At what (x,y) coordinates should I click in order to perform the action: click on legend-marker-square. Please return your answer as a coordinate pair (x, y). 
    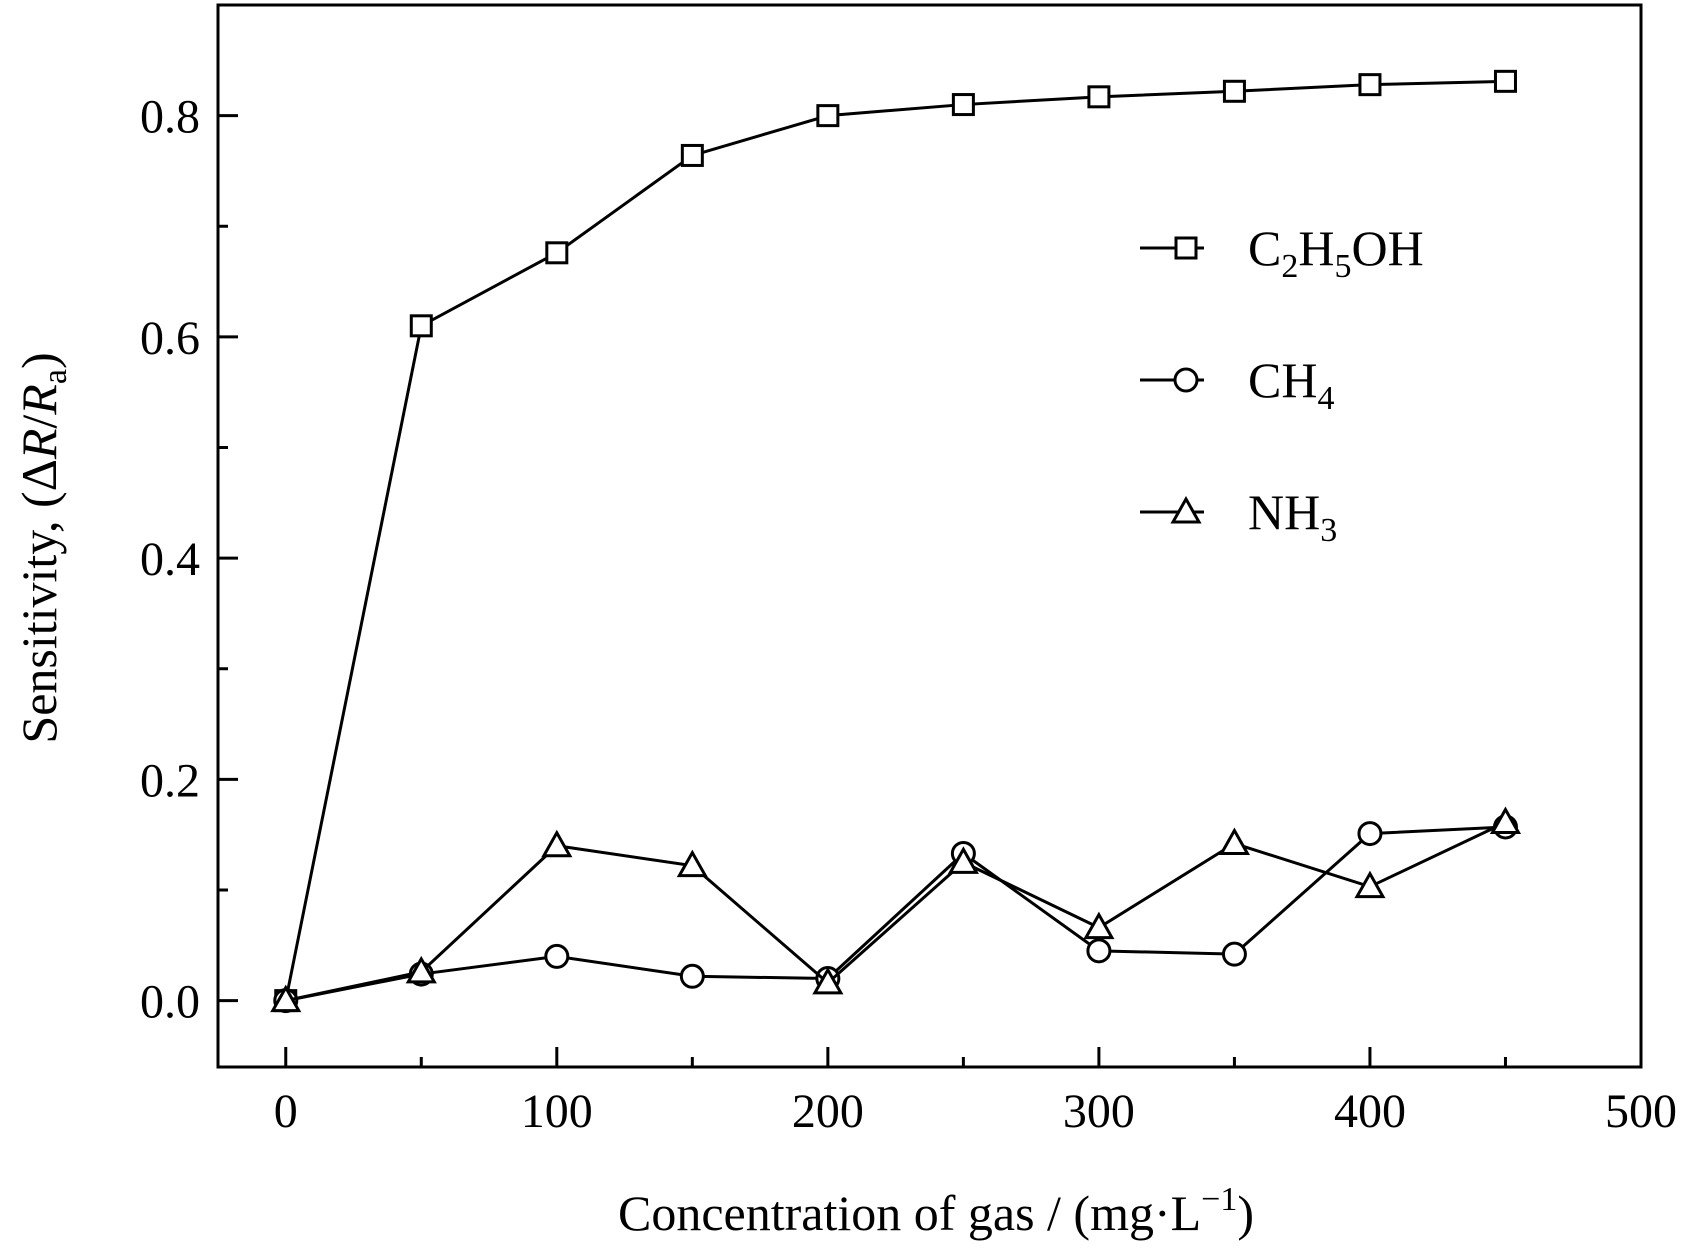
    Looking at the image, I should click on (1186, 248).